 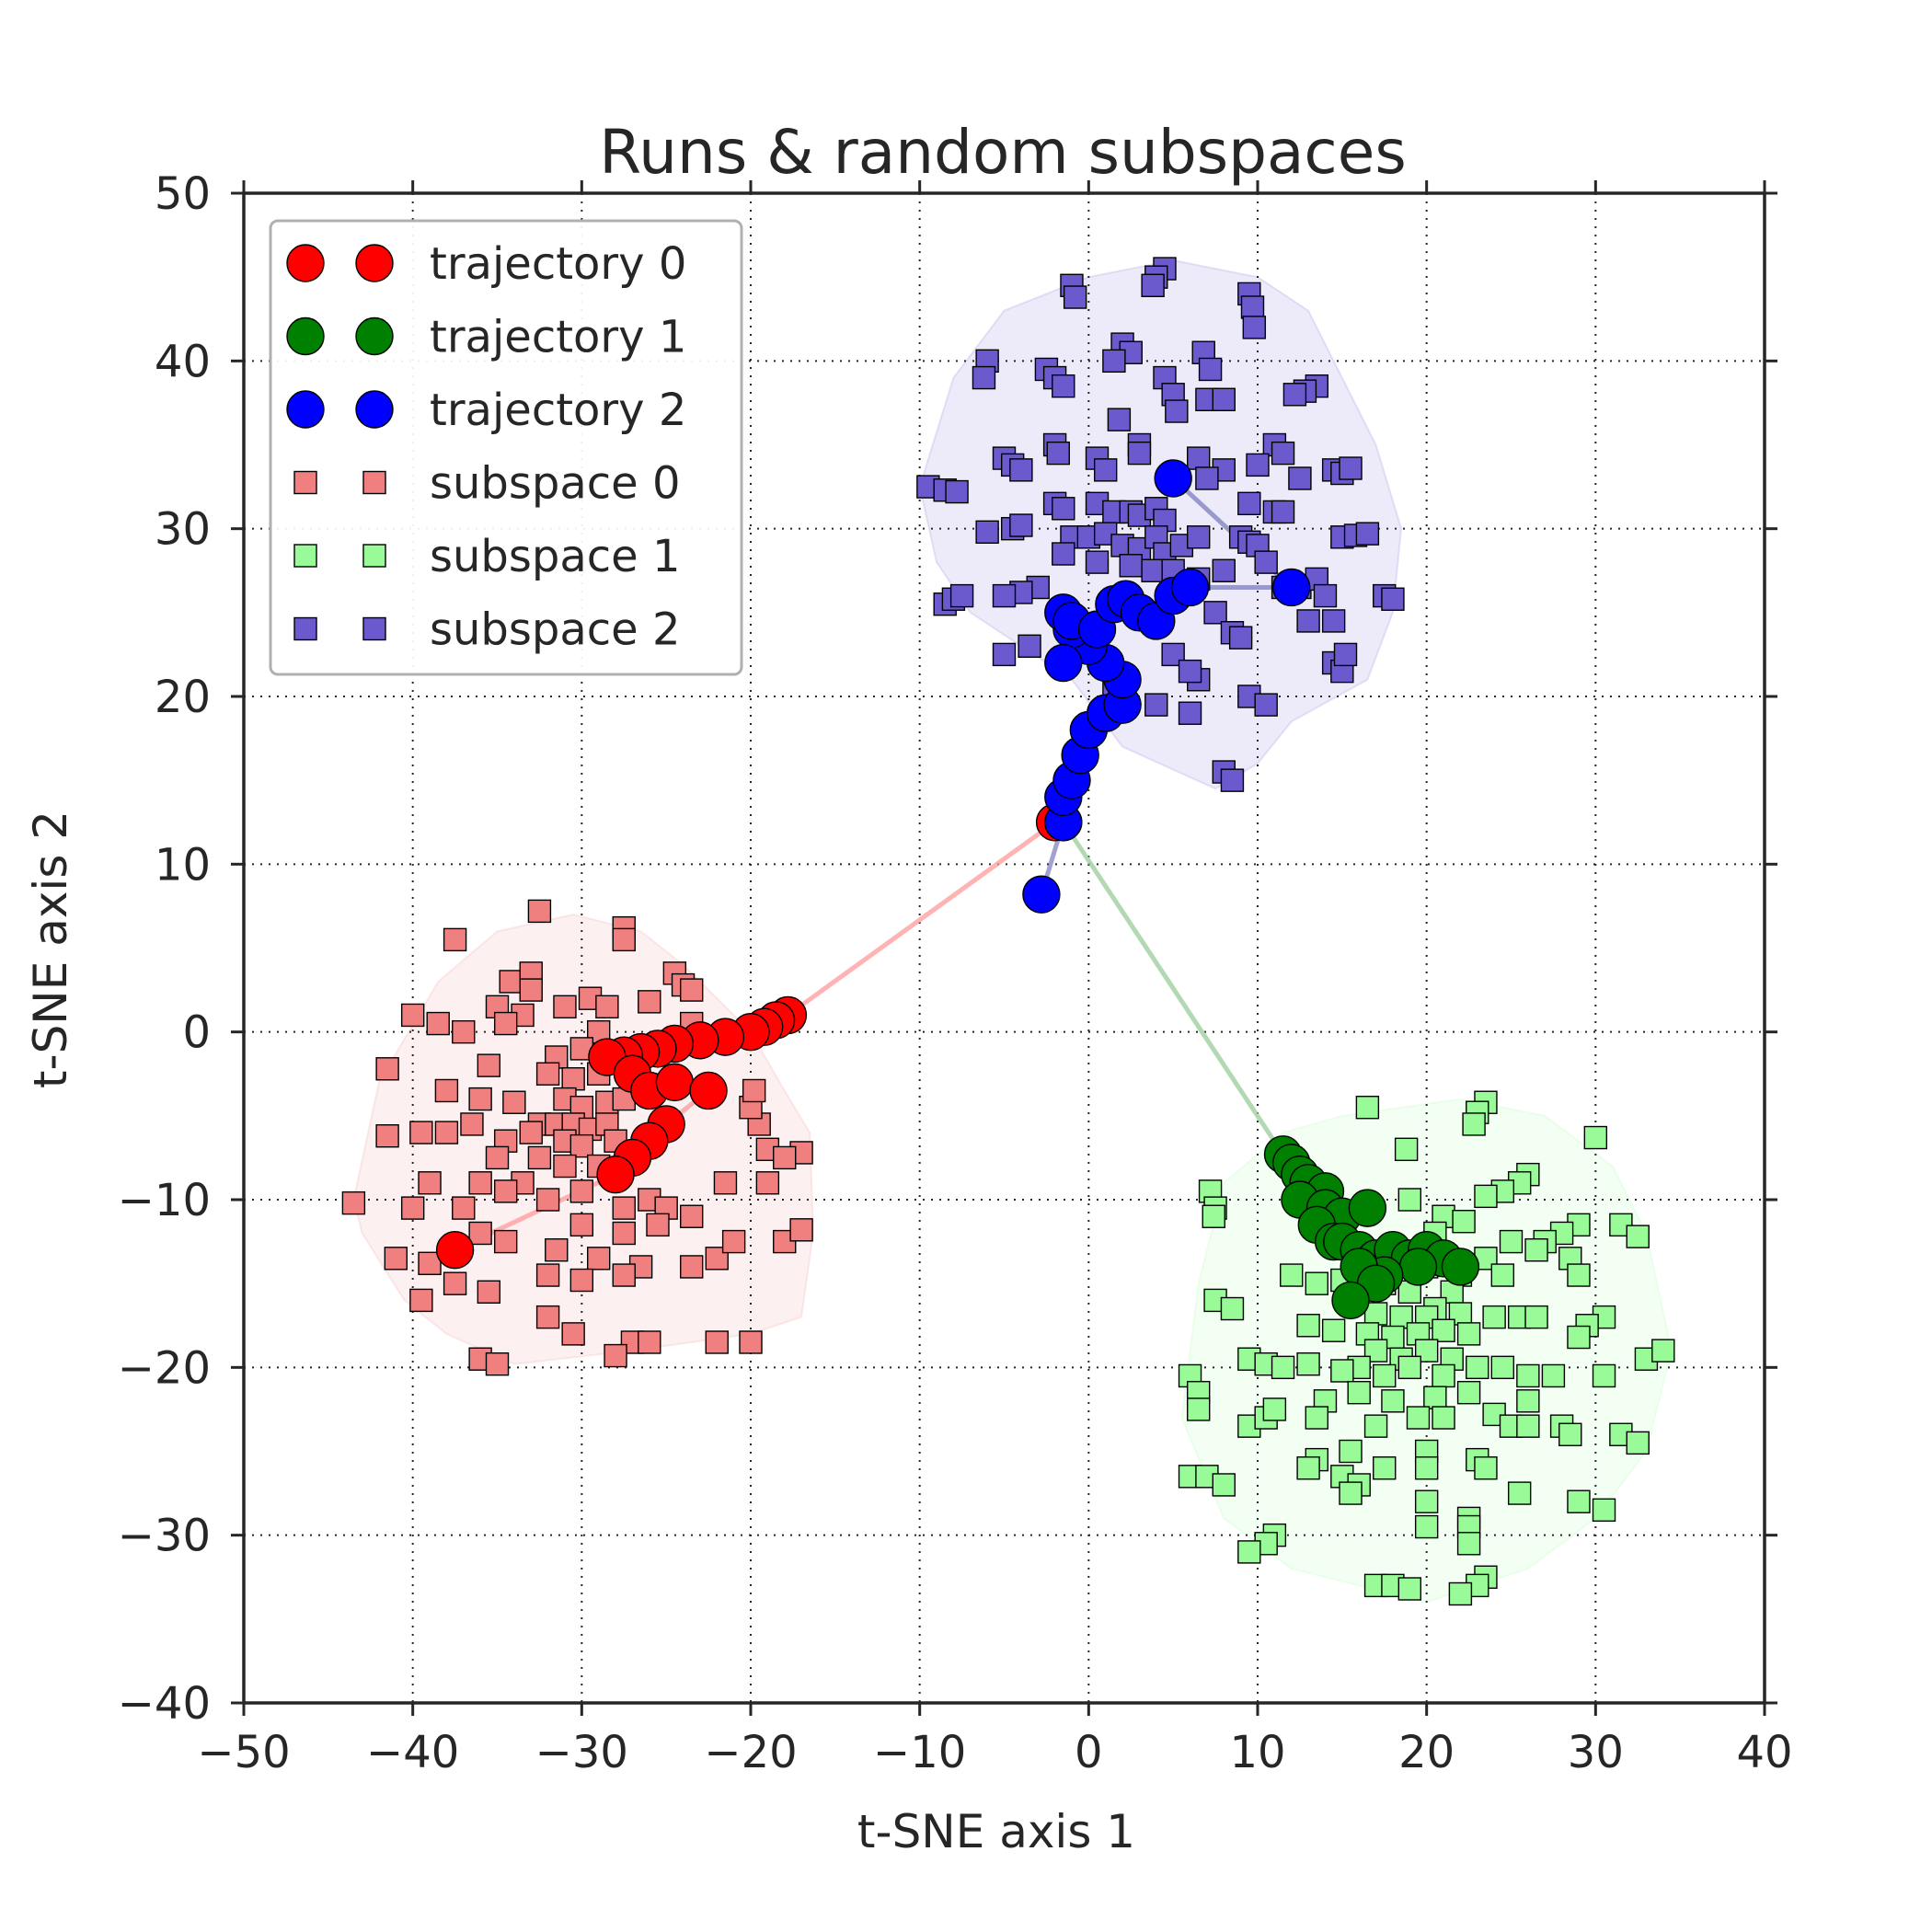 What do you see at coordinates (183, 697) in the screenshot?
I see `y-tick-label: 20` at bounding box center [183, 697].